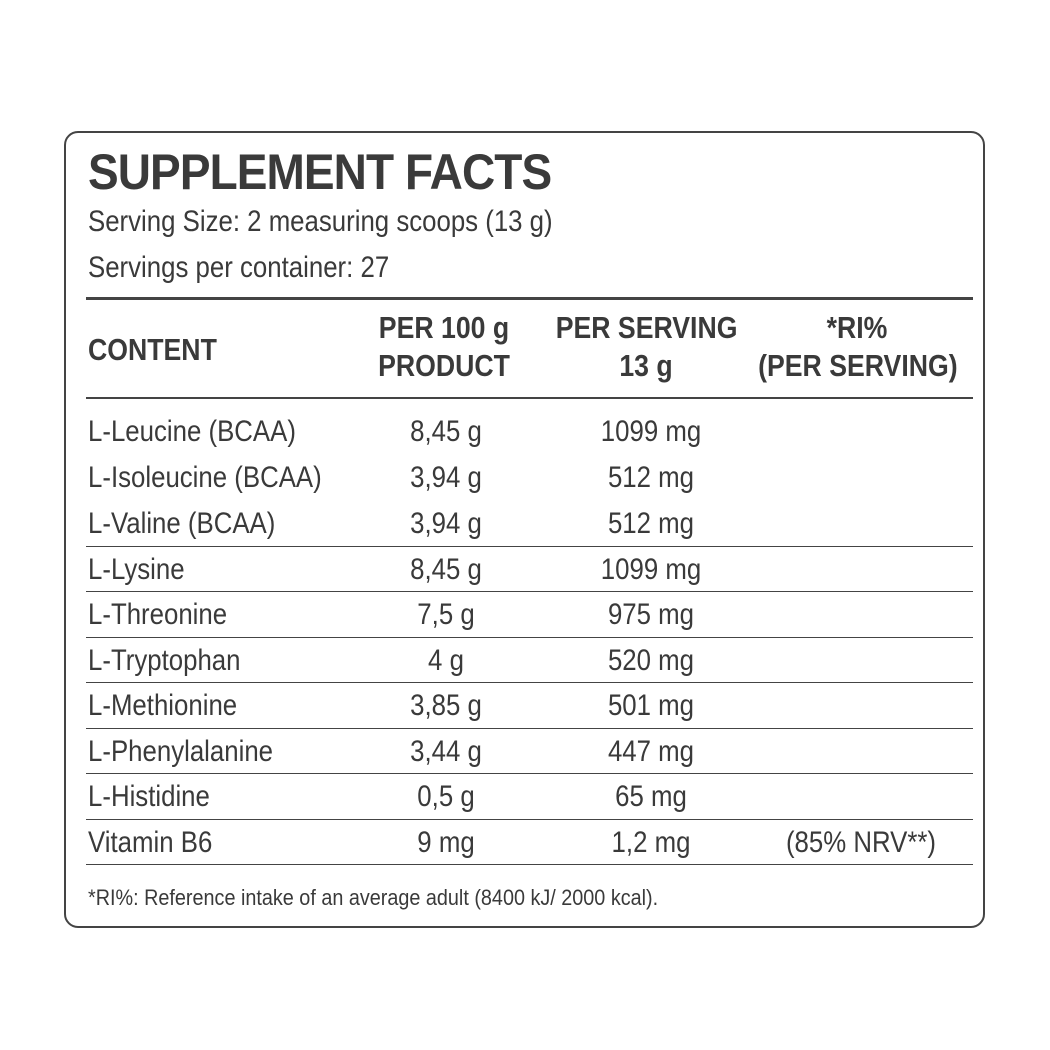  Describe the element at coordinates (651, 842) in the screenshot. I see `row-per-serving: 1,2 mg` at that location.